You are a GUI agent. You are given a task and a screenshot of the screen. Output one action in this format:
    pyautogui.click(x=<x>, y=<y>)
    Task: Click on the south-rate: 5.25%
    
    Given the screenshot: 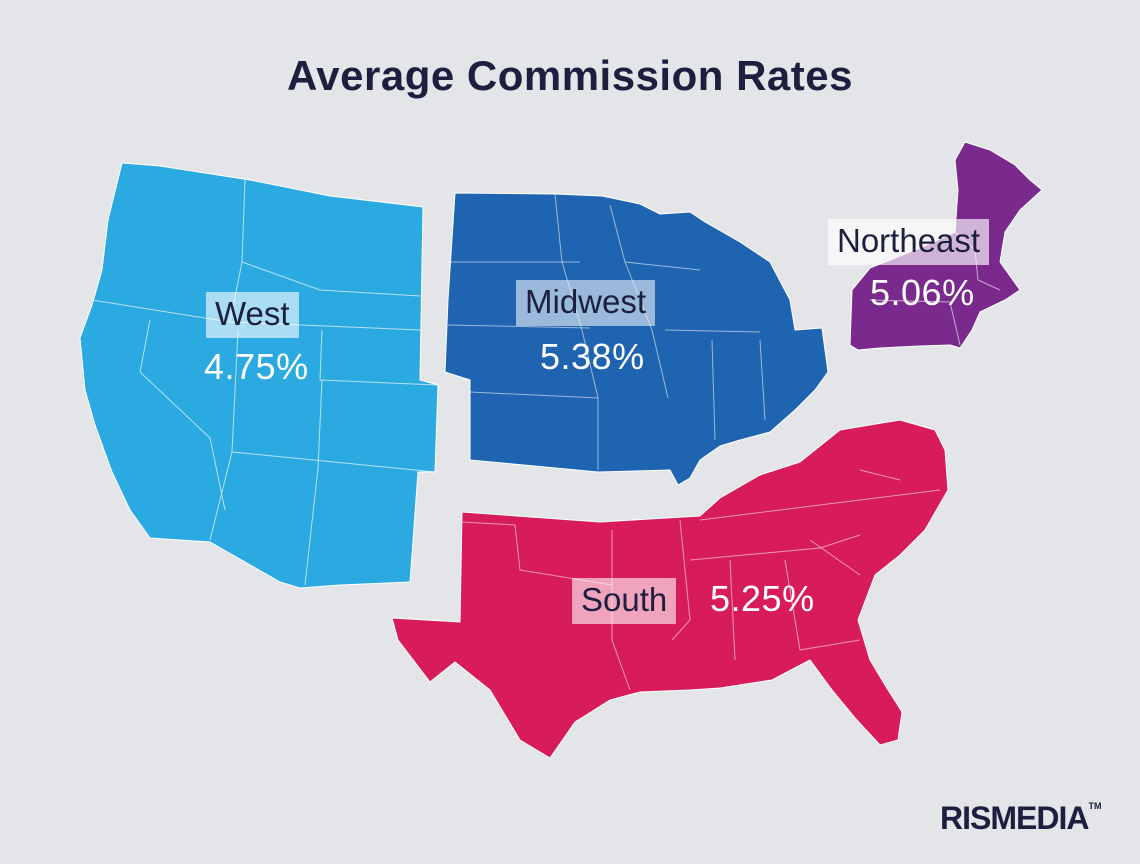 What is the action you would take?
    pyautogui.click(x=762, y=598)
    